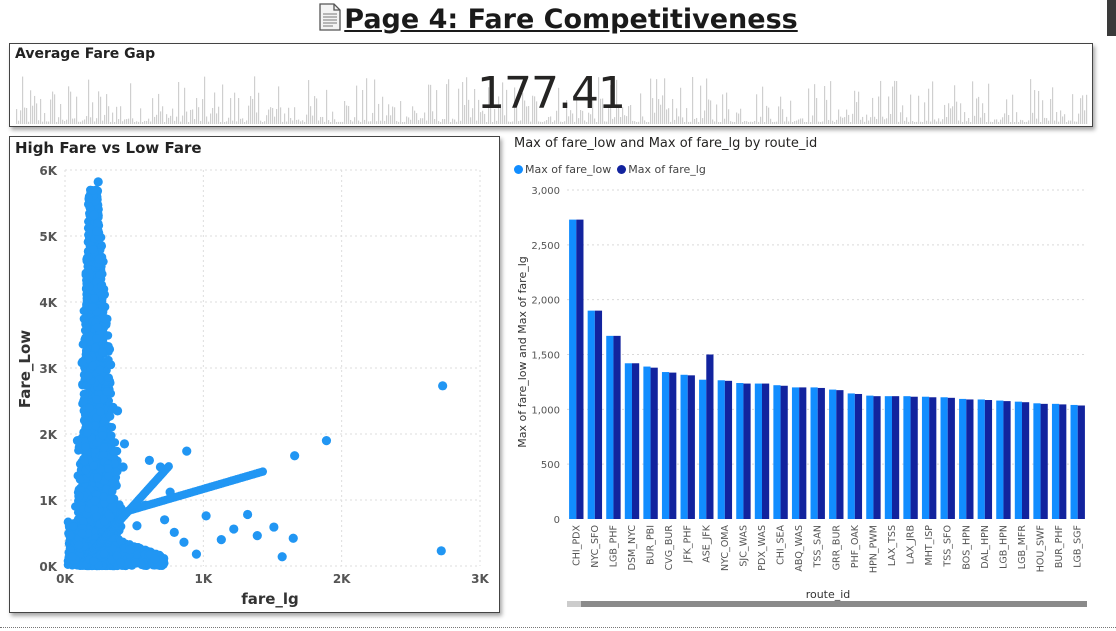 The height and width of the screenshot is (631, 1116). Describe the element at coordinates (562, 169) in the screenshot. I see `legend-item-fare-low: Max of fare_low` at that location.